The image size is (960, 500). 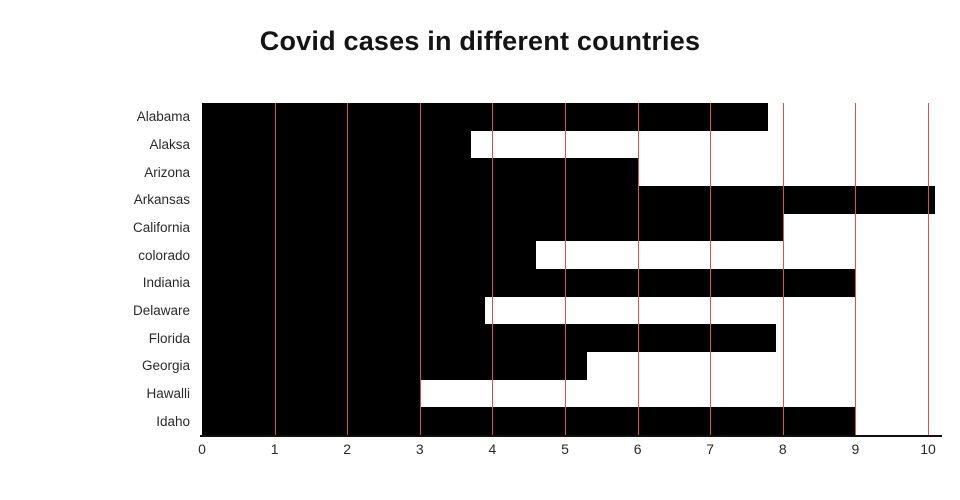 I want to click on x-axis-tick-label: 6, so click(x=637, y=449).